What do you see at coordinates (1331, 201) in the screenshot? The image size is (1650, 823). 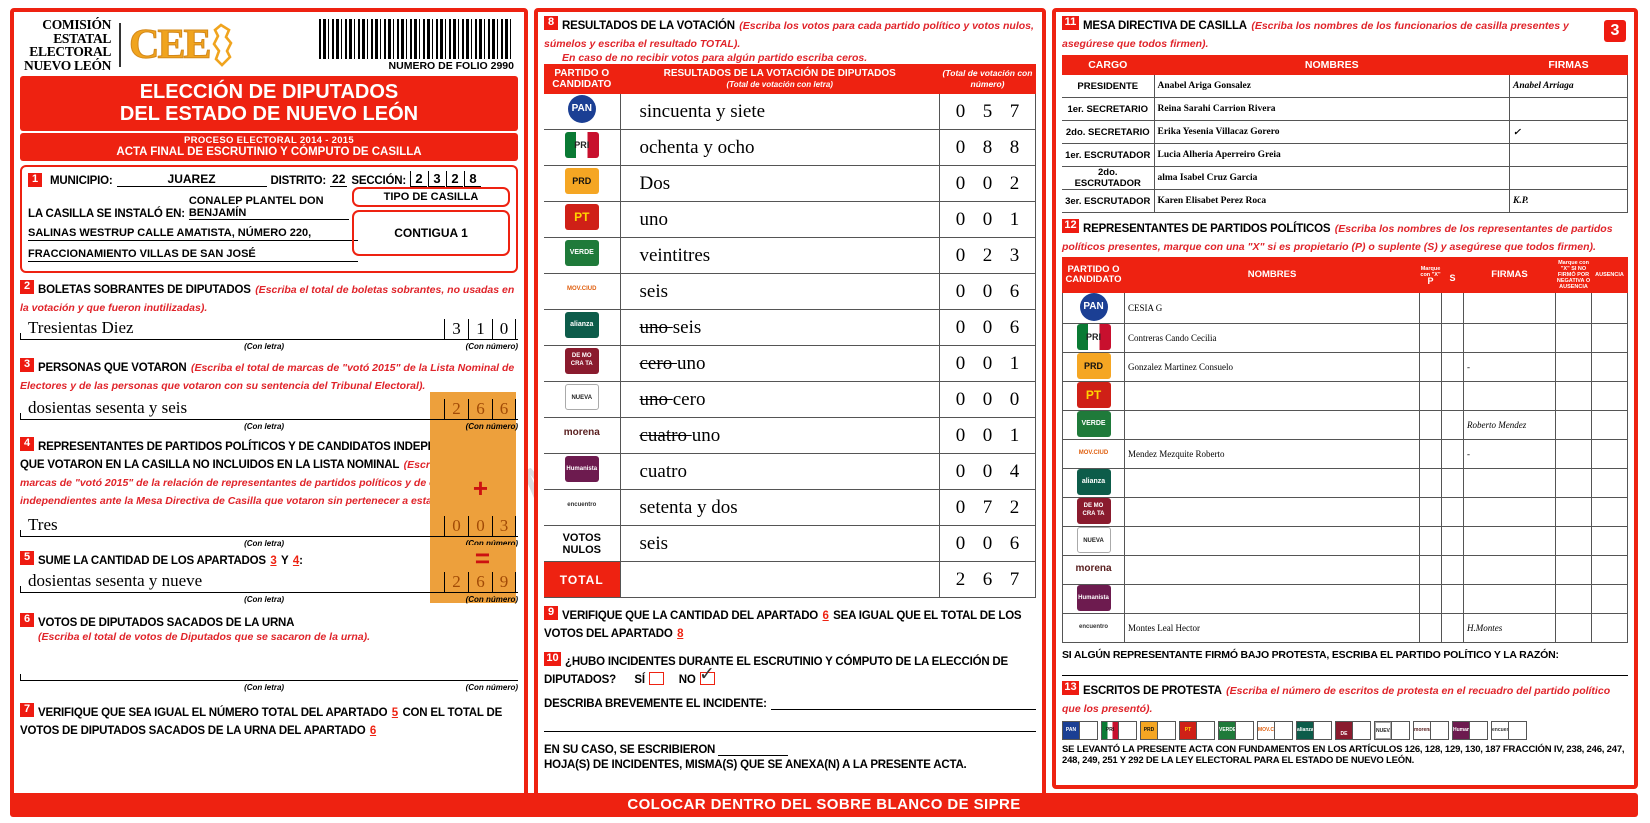 I see `nombre-cell: Karen Elisabet Perez Roca` at bounding box center [1331, 201].